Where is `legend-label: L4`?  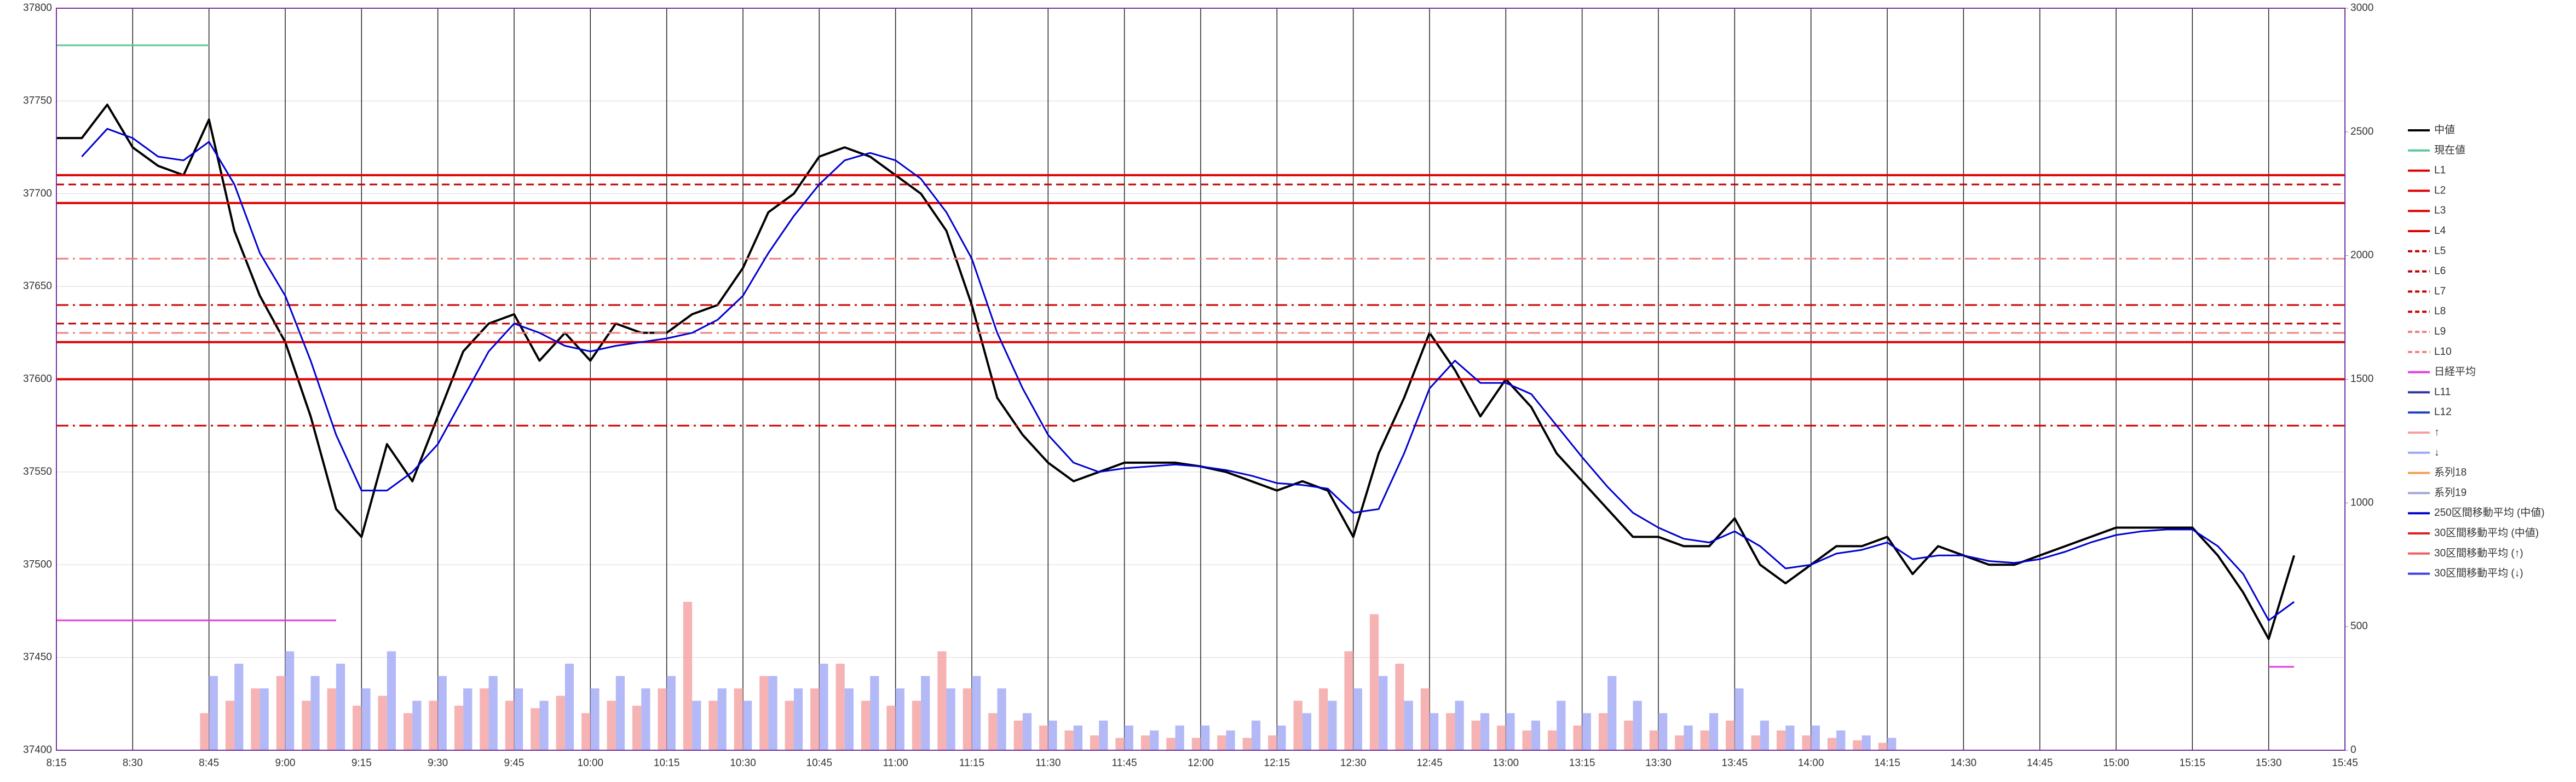
legend-label: L4 is located at coordinates (2440, 231).